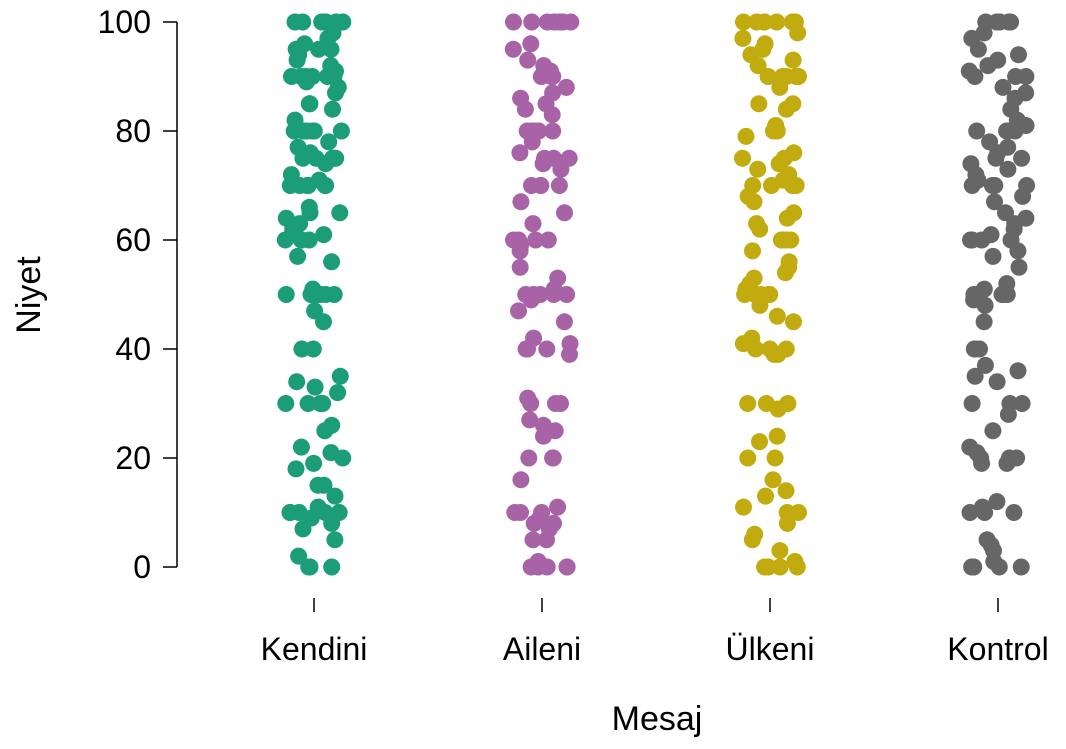 The image size is (1066, 749). Describe the element at coordinates (314, 649) in the screenshot. I see `x-tick-label: Kendini` at that location.